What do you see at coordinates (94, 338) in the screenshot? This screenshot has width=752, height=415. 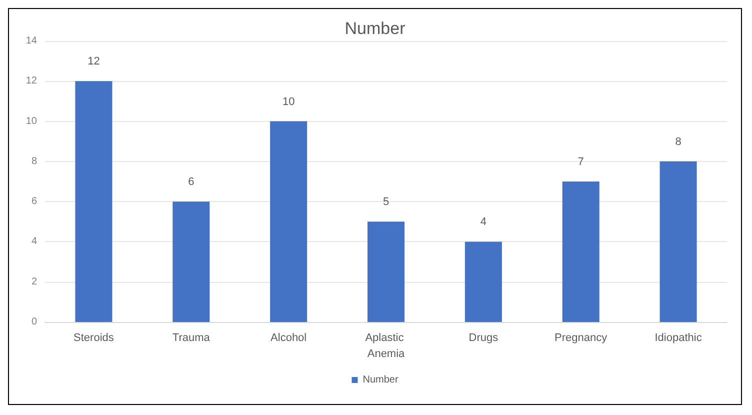 I see `x-tick-label: Steroids` at bounding box center [94, 338].